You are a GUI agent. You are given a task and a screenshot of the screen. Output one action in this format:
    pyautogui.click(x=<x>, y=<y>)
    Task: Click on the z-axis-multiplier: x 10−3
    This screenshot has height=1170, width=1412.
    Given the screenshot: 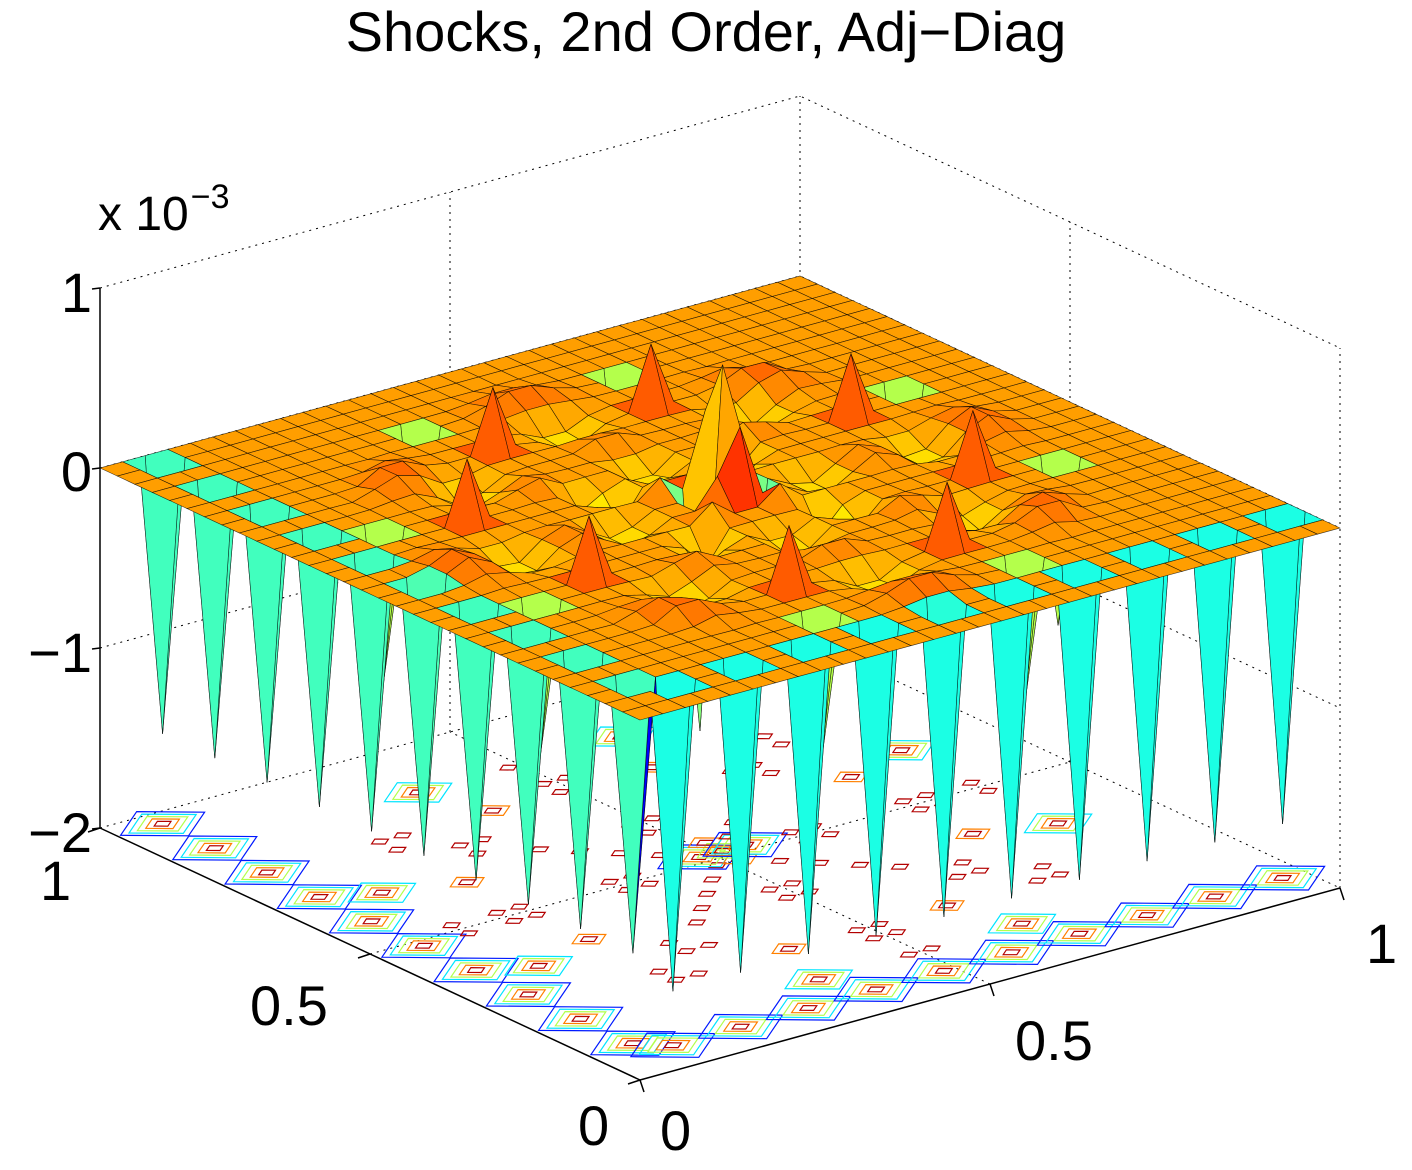 What is the action you would take?
    pyautogui.click(x=164, y=210)
    